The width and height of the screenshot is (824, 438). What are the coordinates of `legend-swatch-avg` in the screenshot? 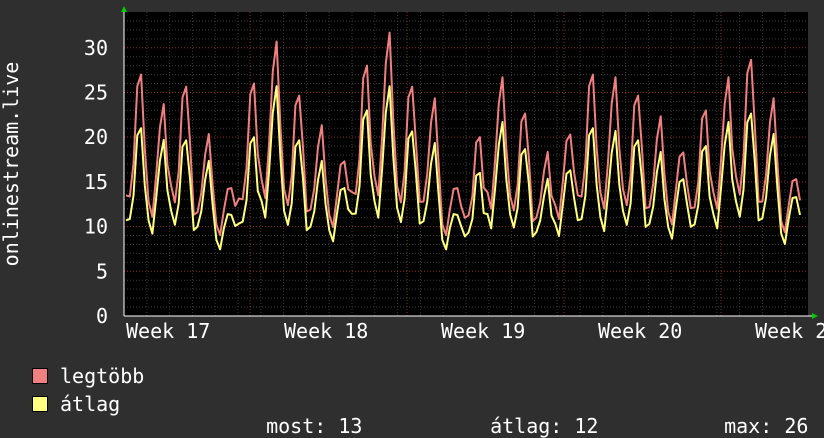 It's located at (40, 404).